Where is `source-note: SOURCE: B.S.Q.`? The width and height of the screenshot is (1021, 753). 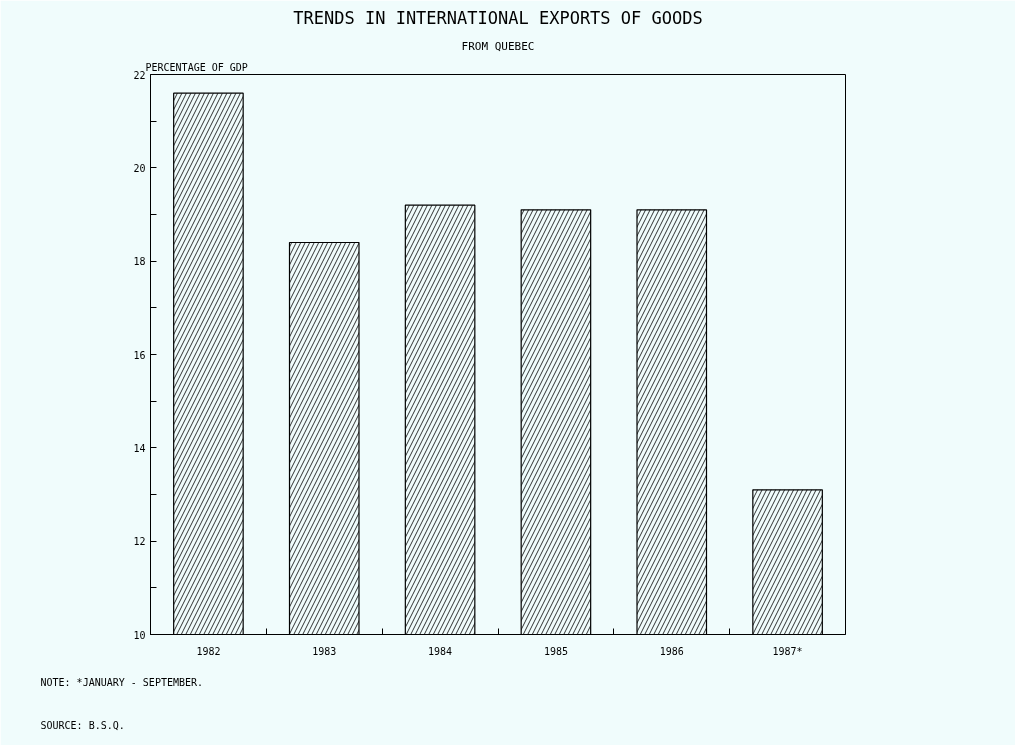
source-note: SOURCE: B.S.Q. is located at coordinates (82, 725).